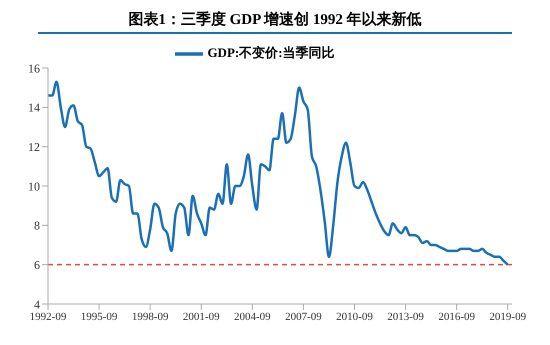  Describe the element at coordinates (34, 107) in the screenshot. I see `y-tick-label: 14` at that location.